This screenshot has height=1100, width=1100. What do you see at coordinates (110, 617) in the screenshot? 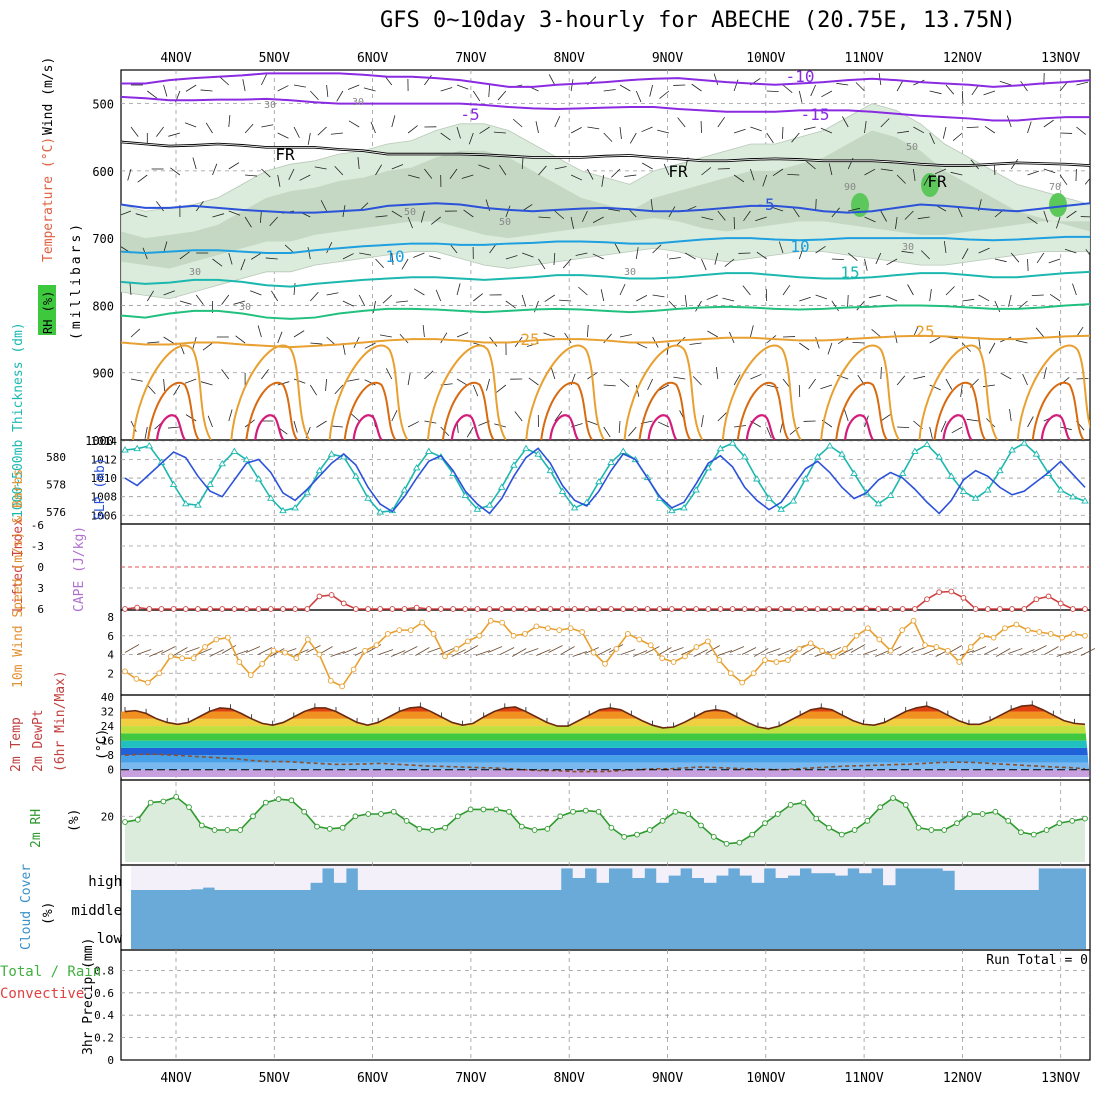
I see `wind-tick: 8` at bounding box center [110, 617].